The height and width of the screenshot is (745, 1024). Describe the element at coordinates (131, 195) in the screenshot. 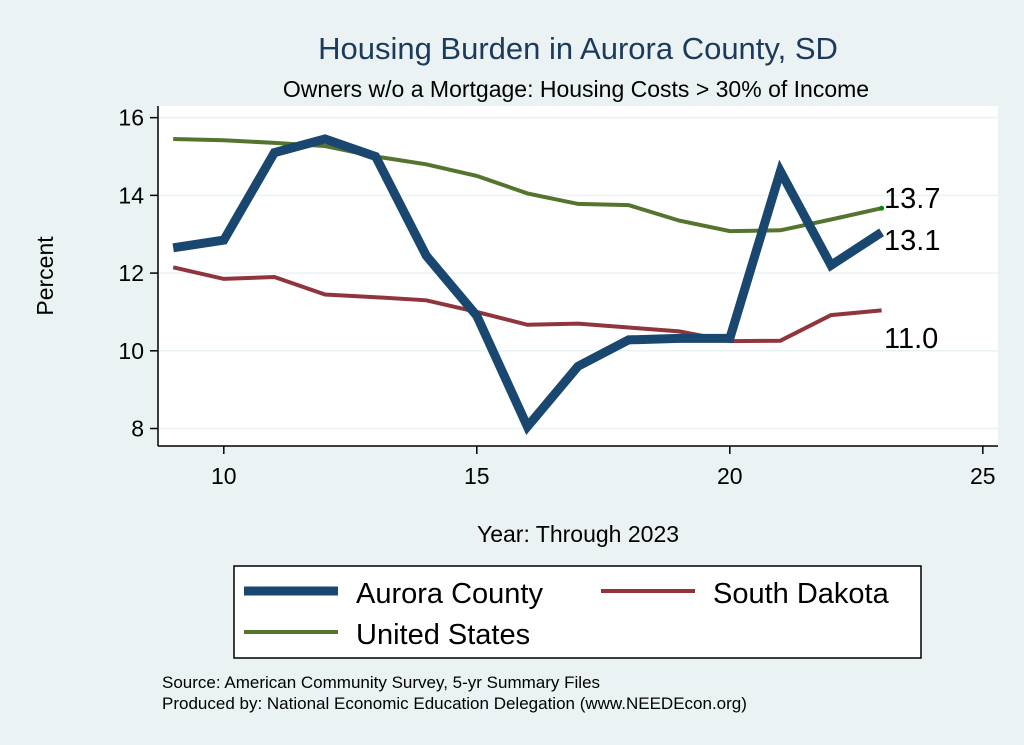

I see `y-tick-label: 14` at that location.